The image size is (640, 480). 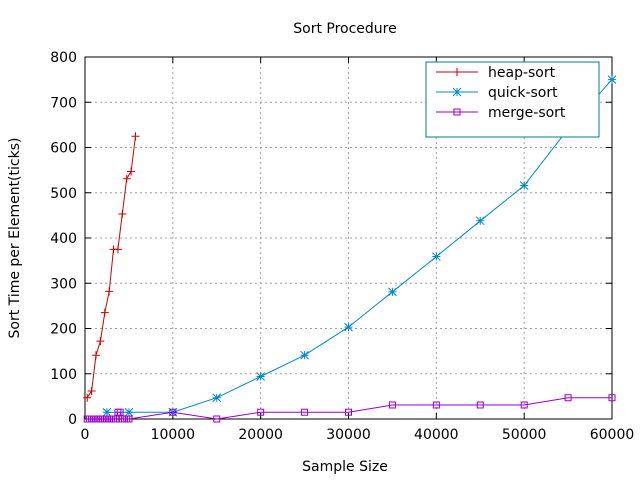 I want to click on legend-item-quick-sort: quick-sort, so click(x=497, y=93).